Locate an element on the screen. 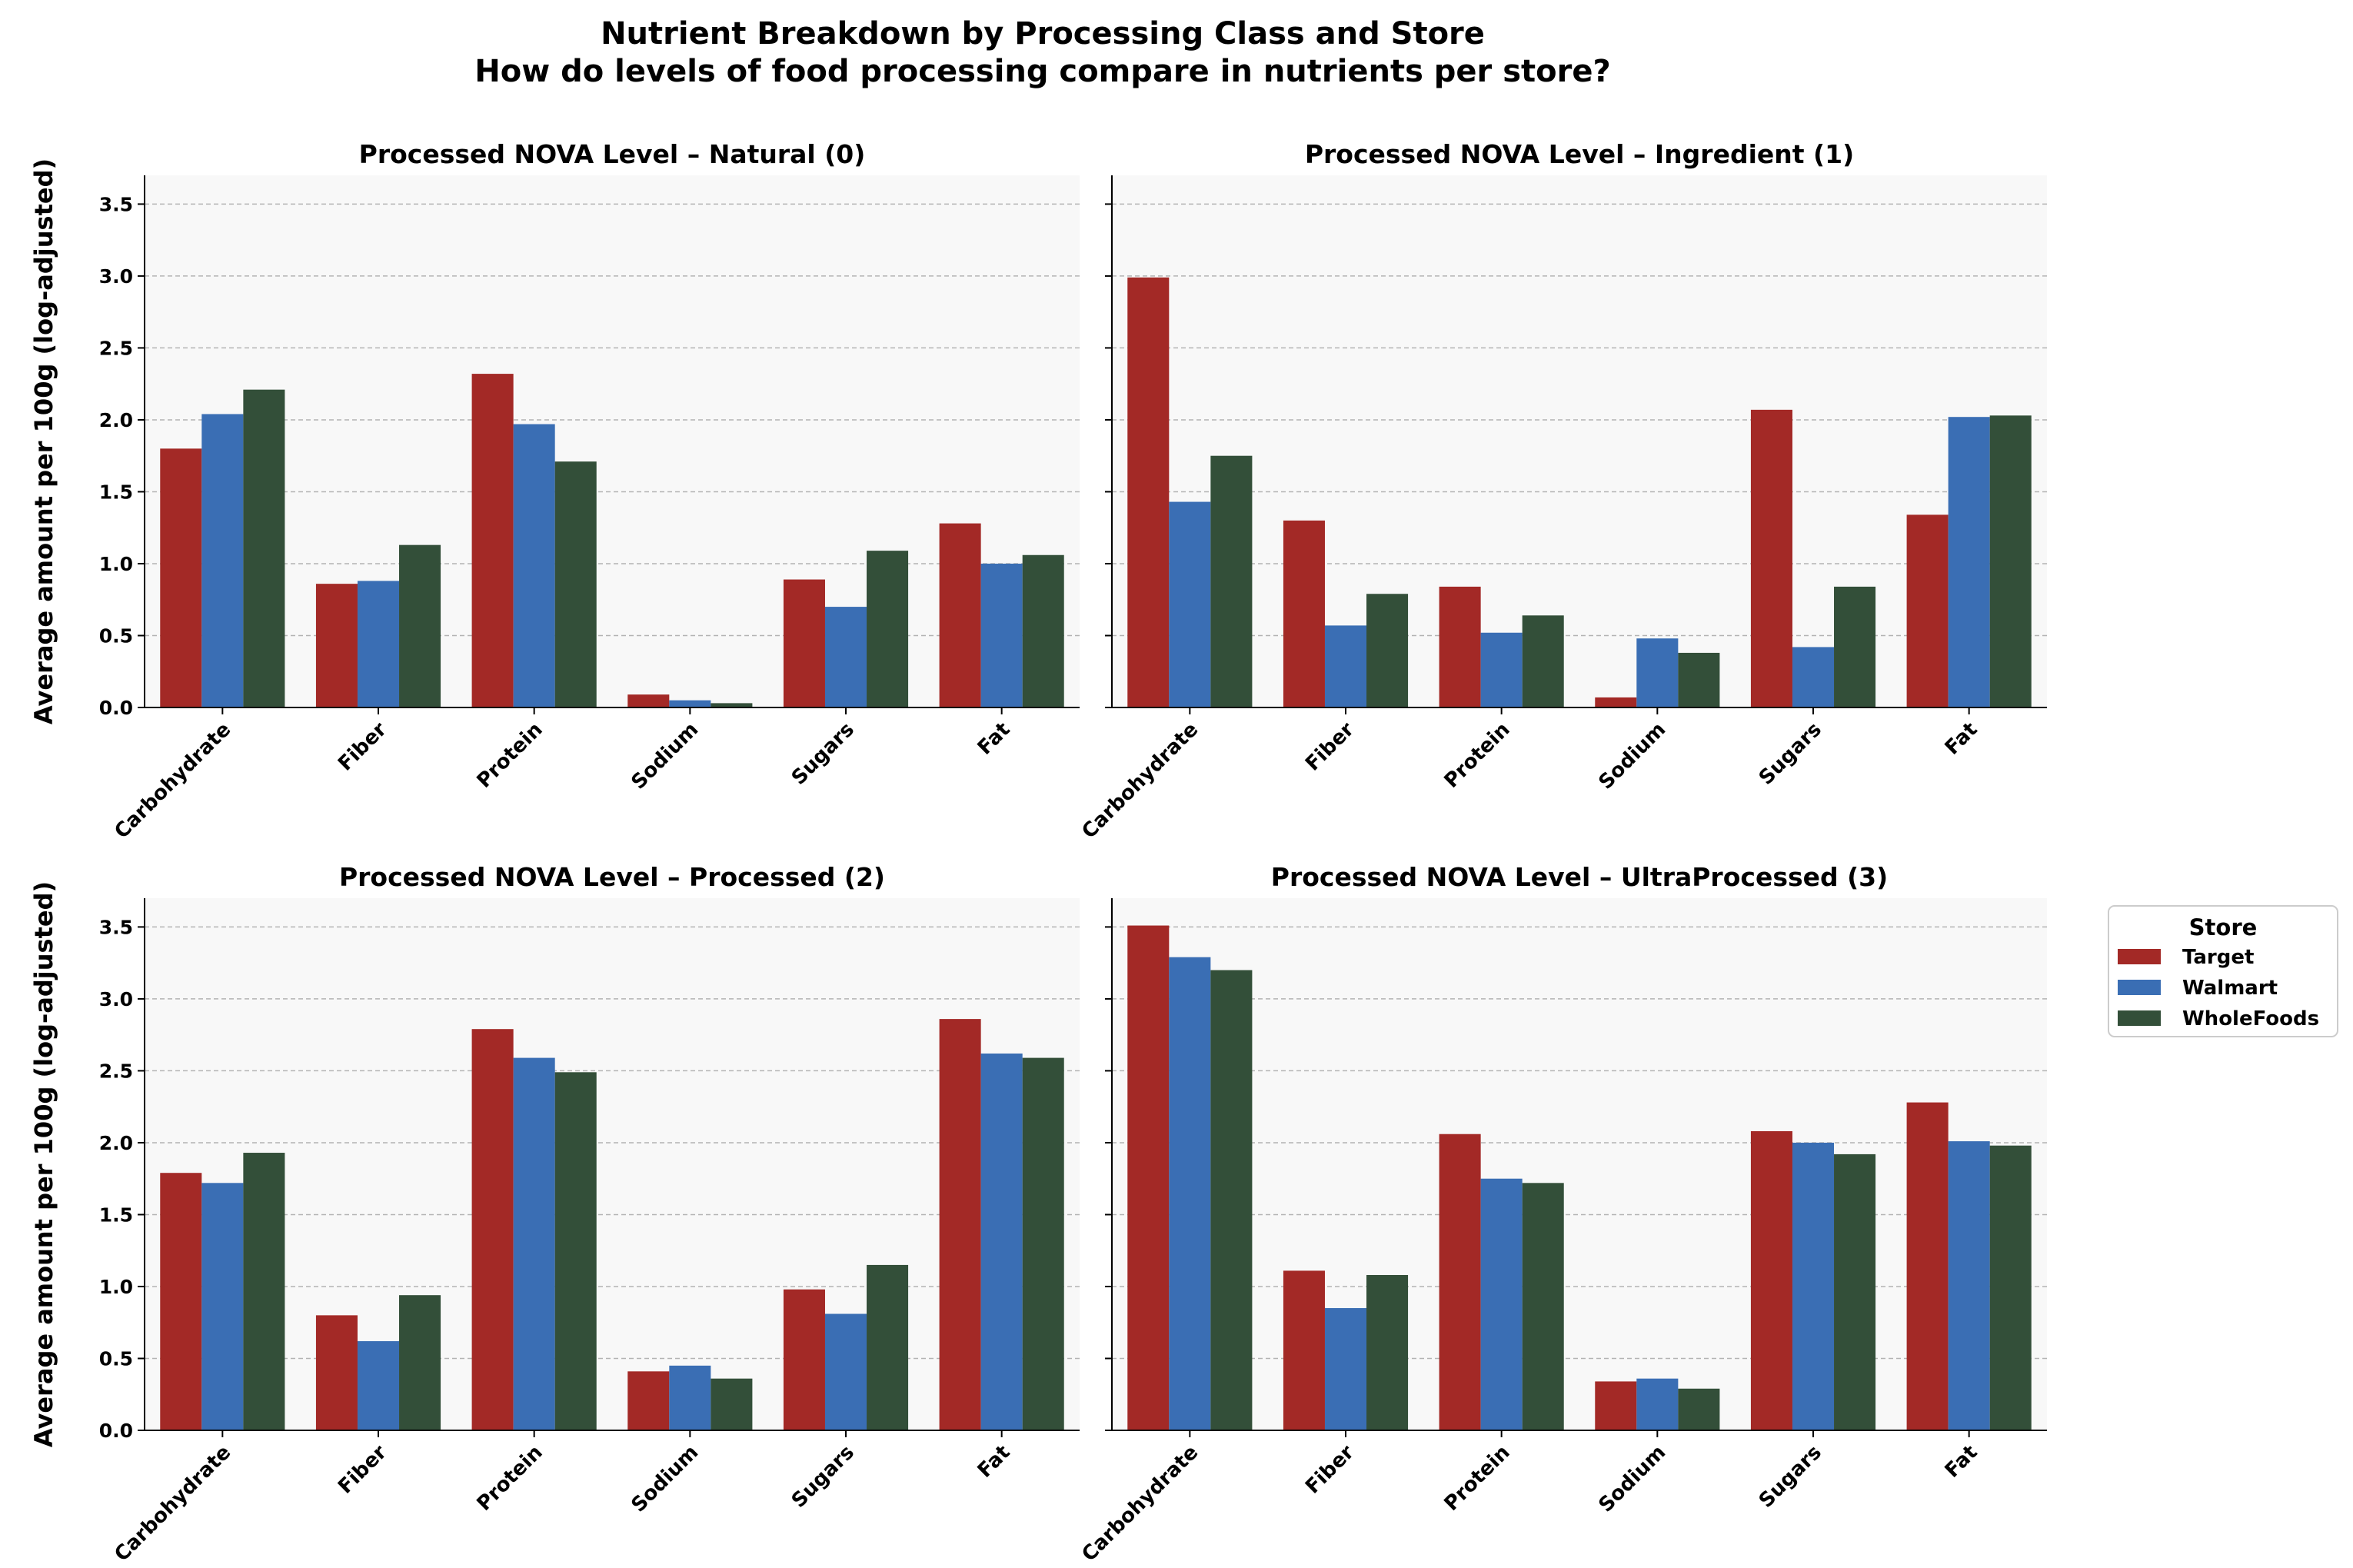 The width and height of the screenshot is (2353, 1568). legend-swatch-wholefoods is located at coordinates (2139, 1018).